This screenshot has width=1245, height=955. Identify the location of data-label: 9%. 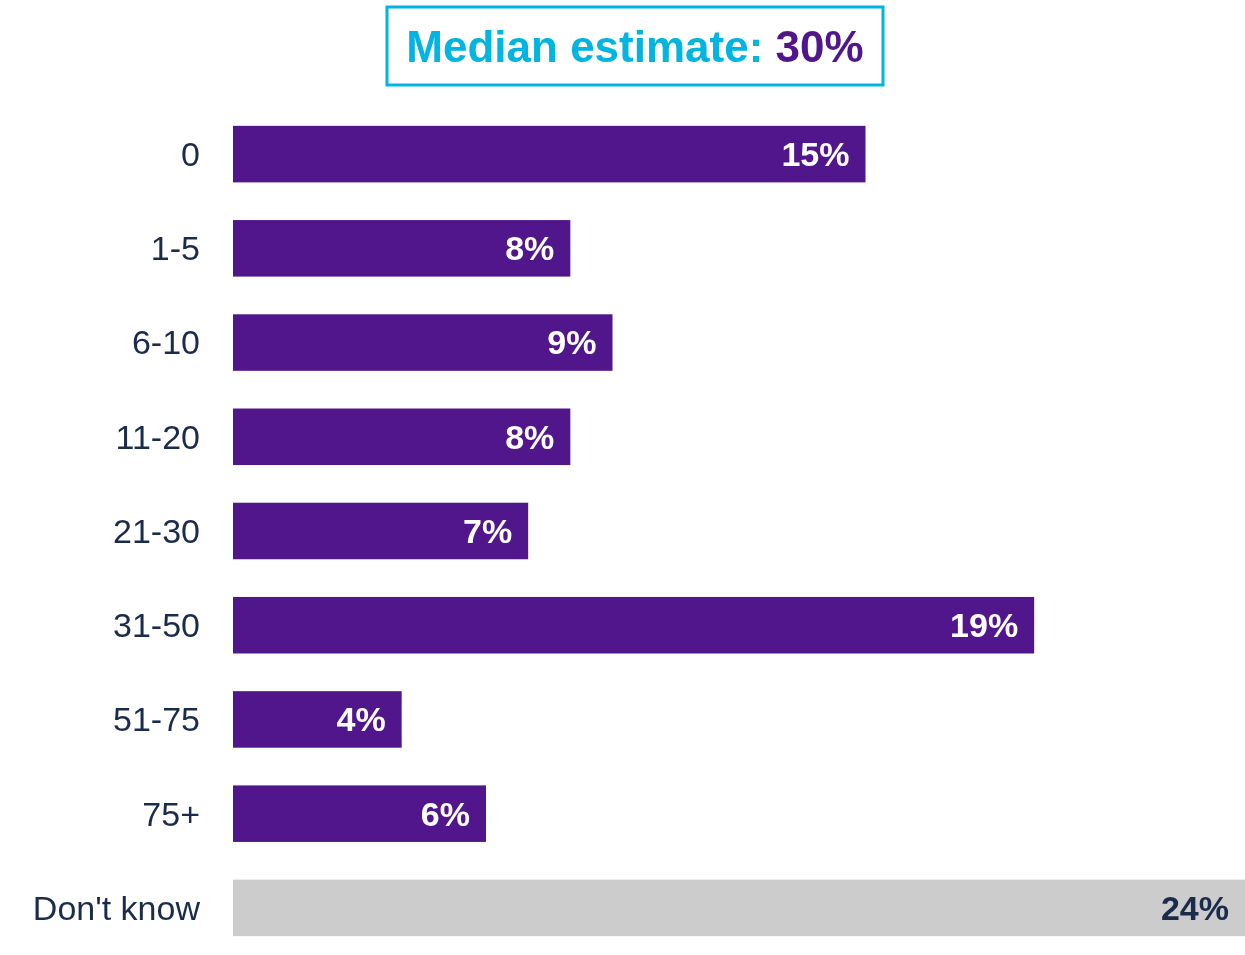
(572, 342).